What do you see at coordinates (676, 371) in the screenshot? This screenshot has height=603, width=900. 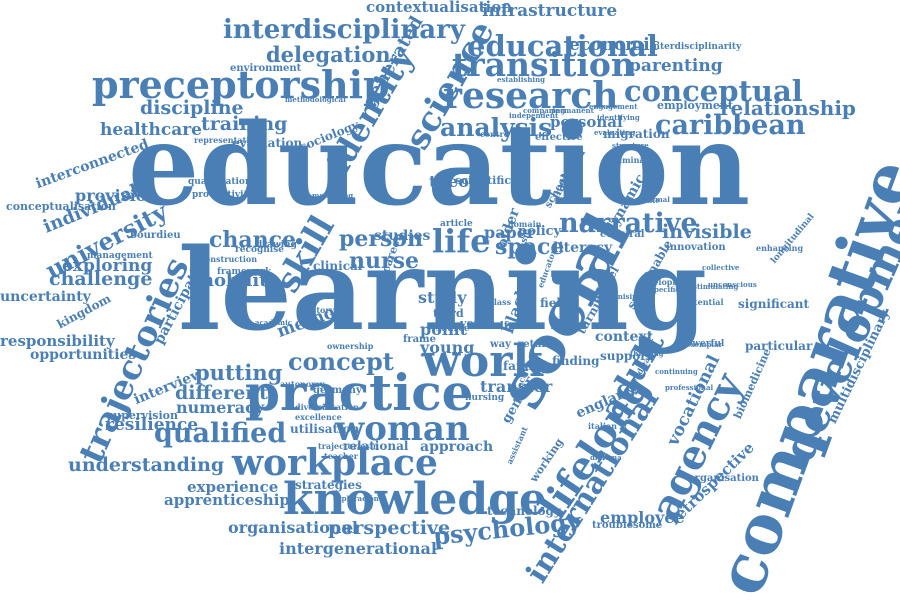 I see `word-continuing: continuing` at bounding box center [676, 371].